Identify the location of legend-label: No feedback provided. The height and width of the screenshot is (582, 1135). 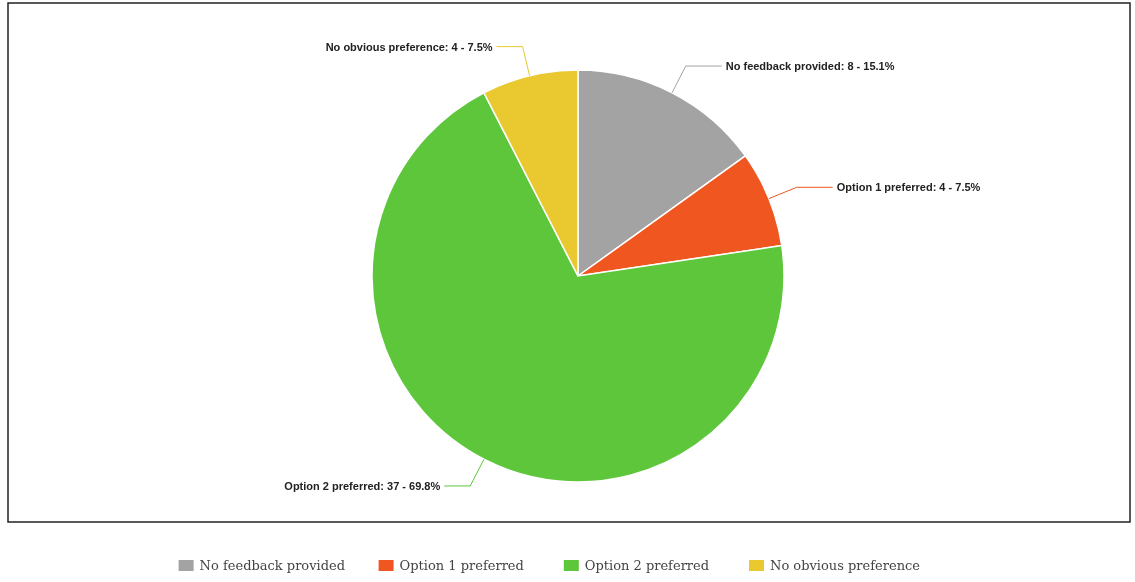
(272, 565).